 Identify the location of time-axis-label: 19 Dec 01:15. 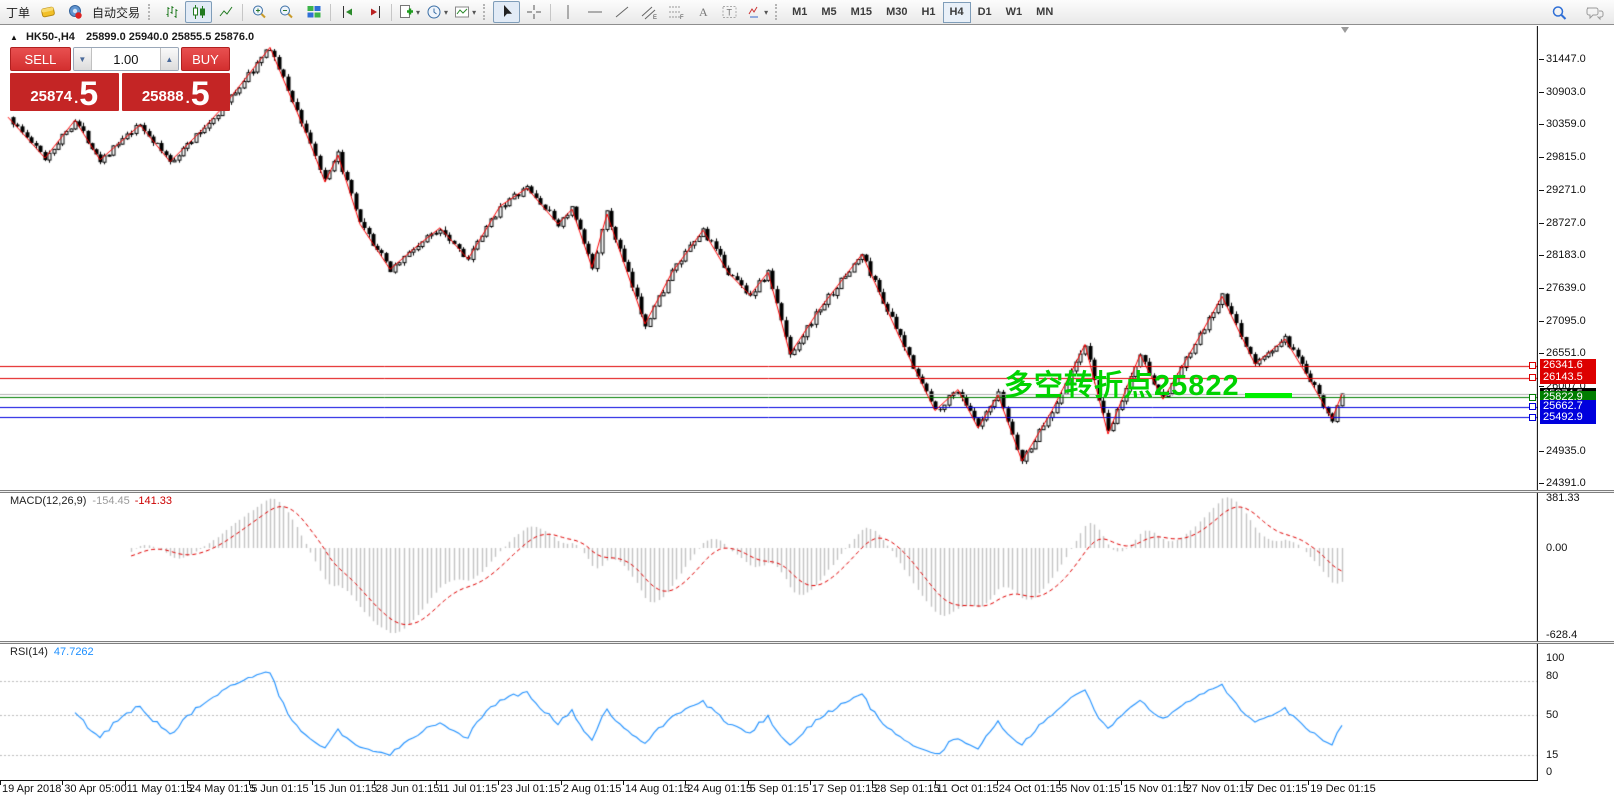
(1343, 789).